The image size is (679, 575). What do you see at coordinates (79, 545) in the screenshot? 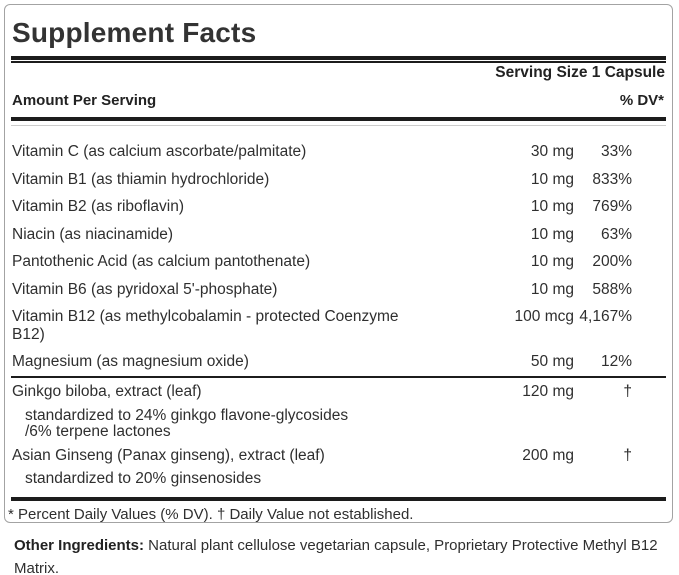
I see `other-ingredients-label: Other Ingredients:` at bounding box center [79, 545].